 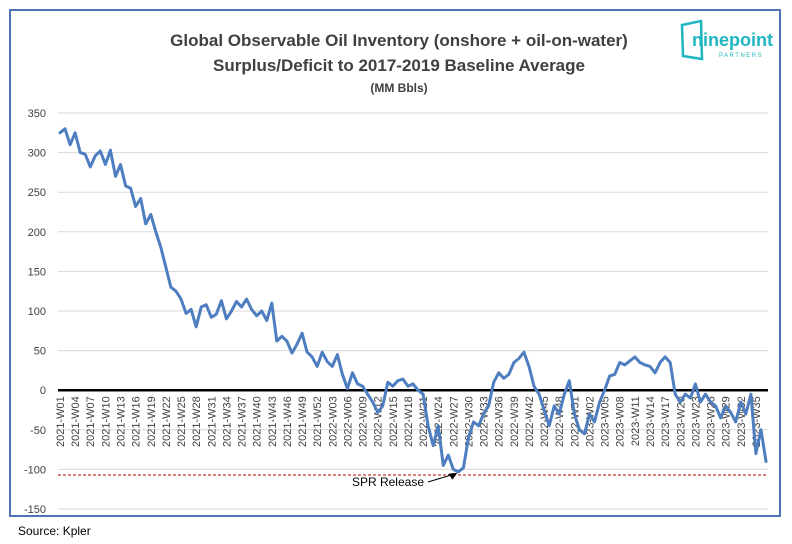 What do you see at coordinates (318, 421) in the screenshot?
I see `x-tick-label: 2021-W52` at bounding box center [318, 421].